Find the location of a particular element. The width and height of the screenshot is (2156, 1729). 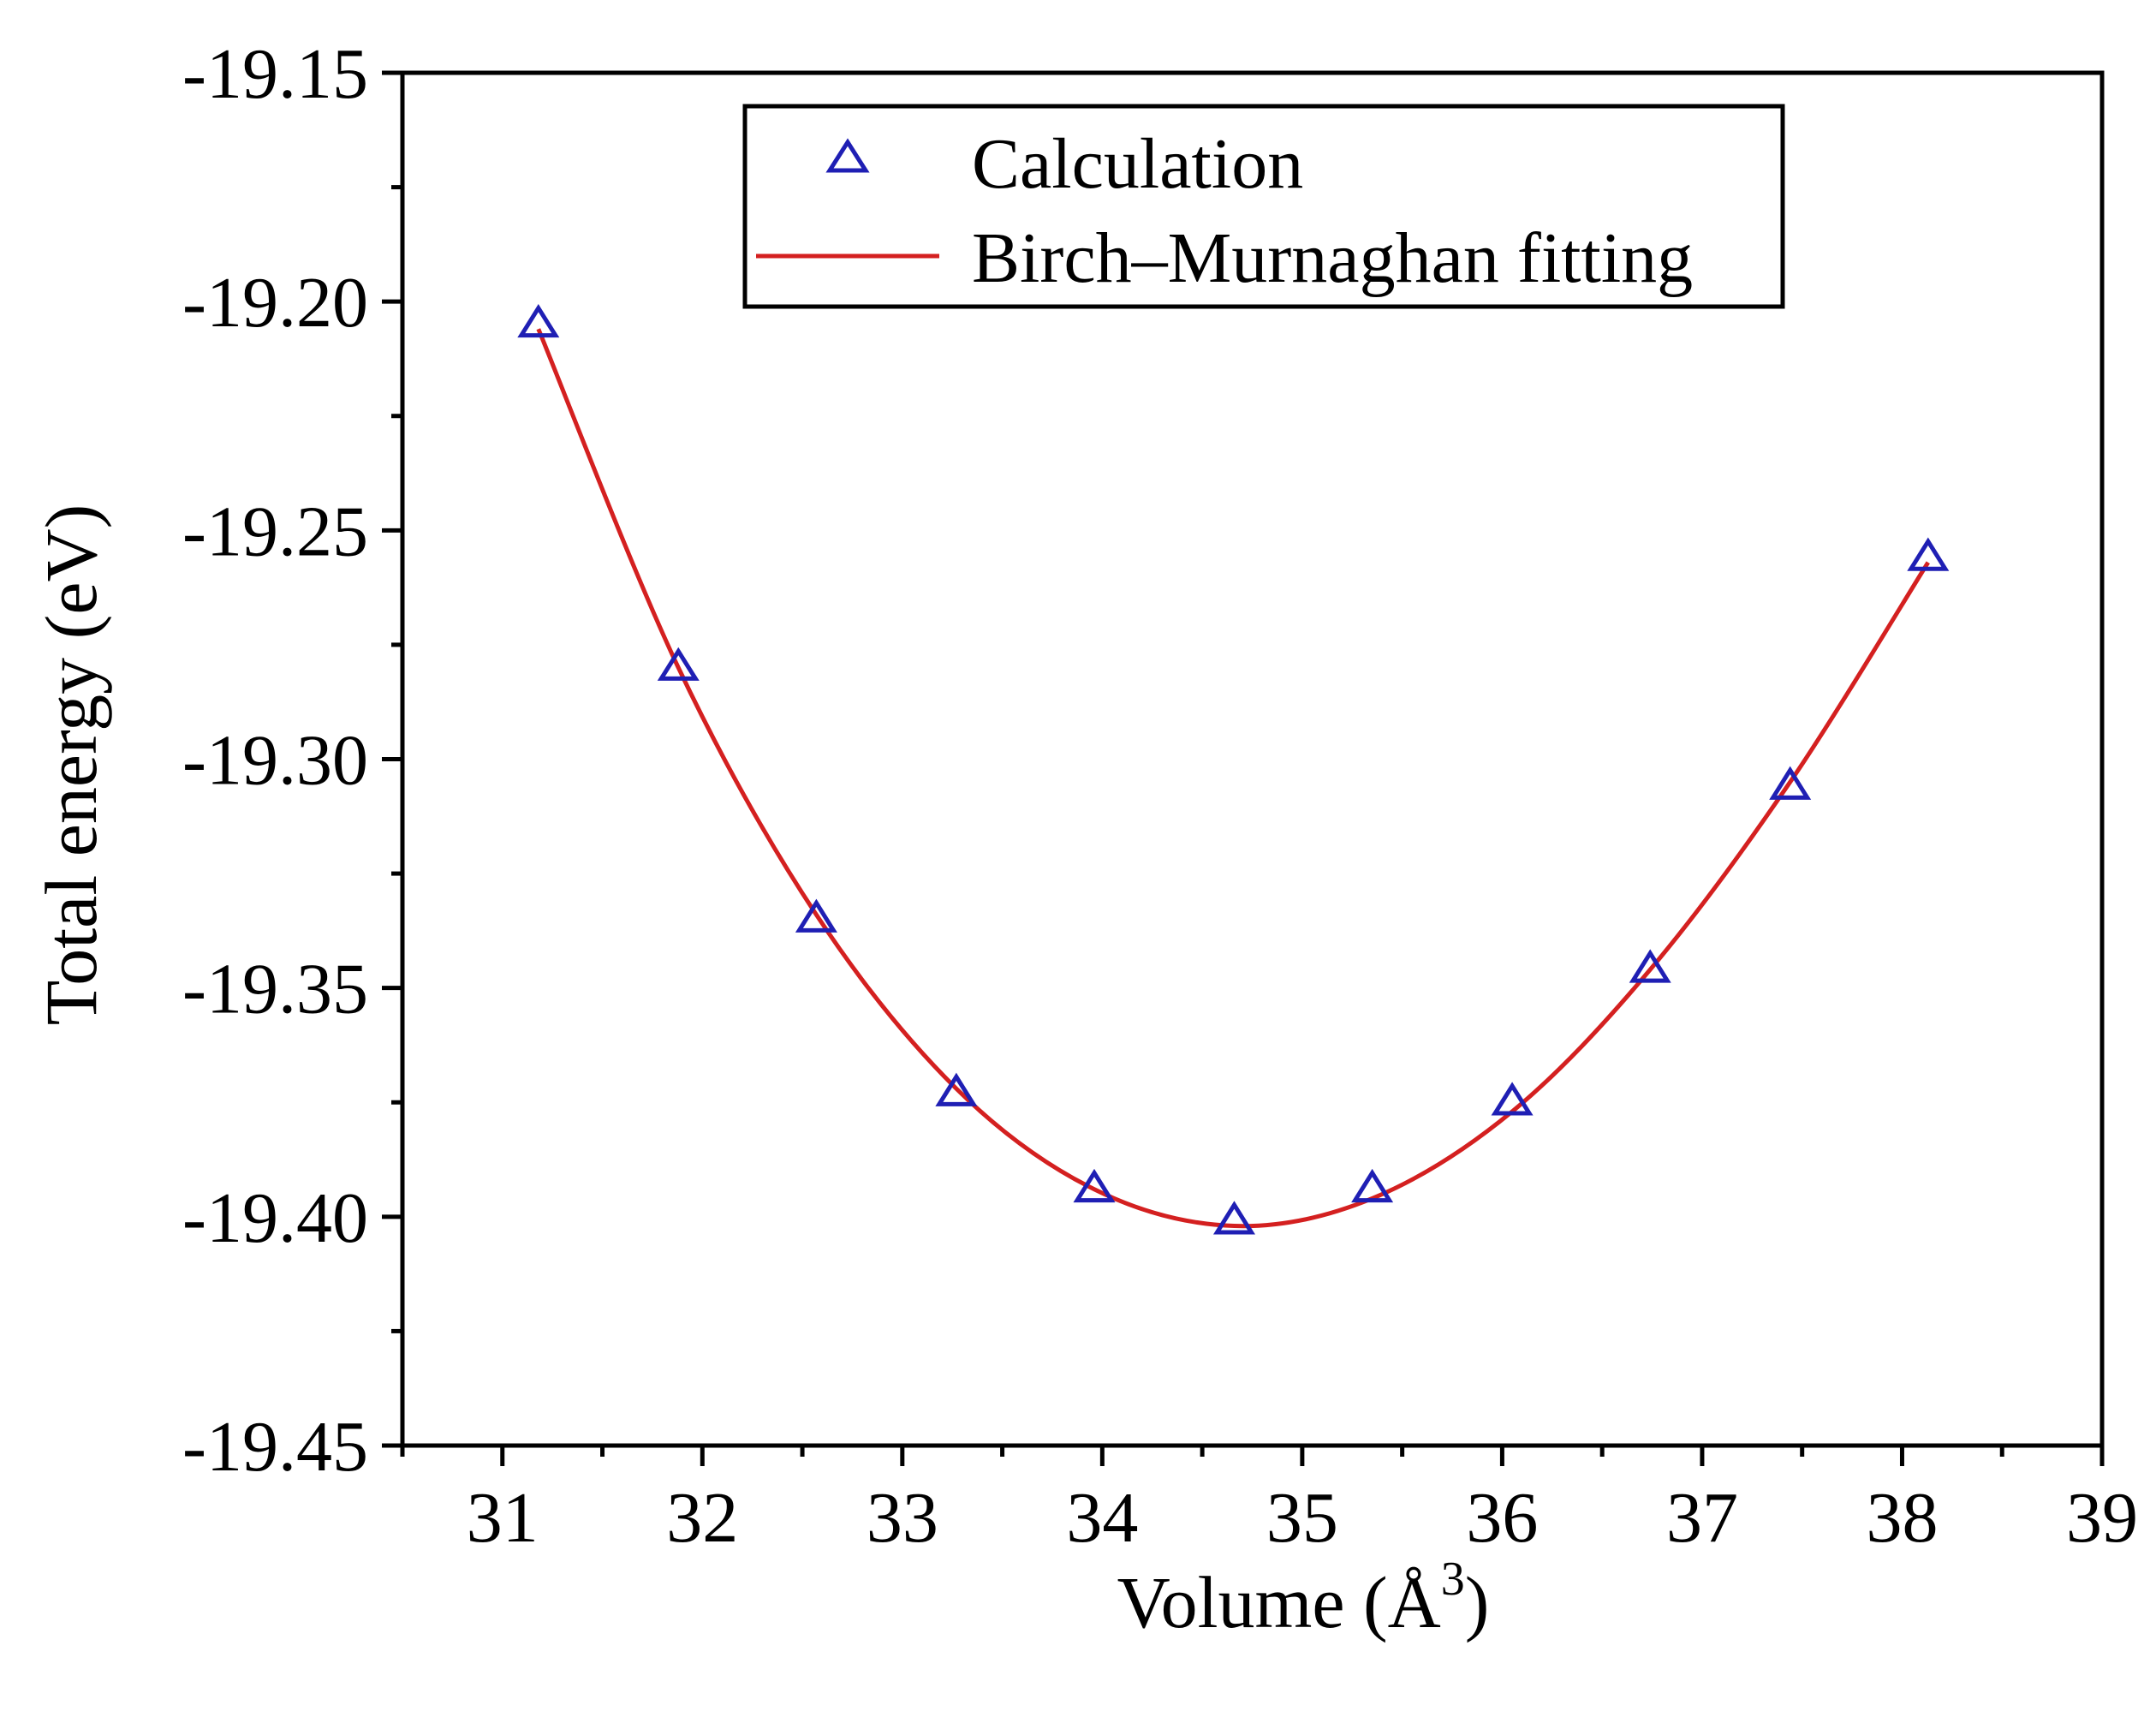

x-tick-label: 35 is located at coordinates (1302, 1518).